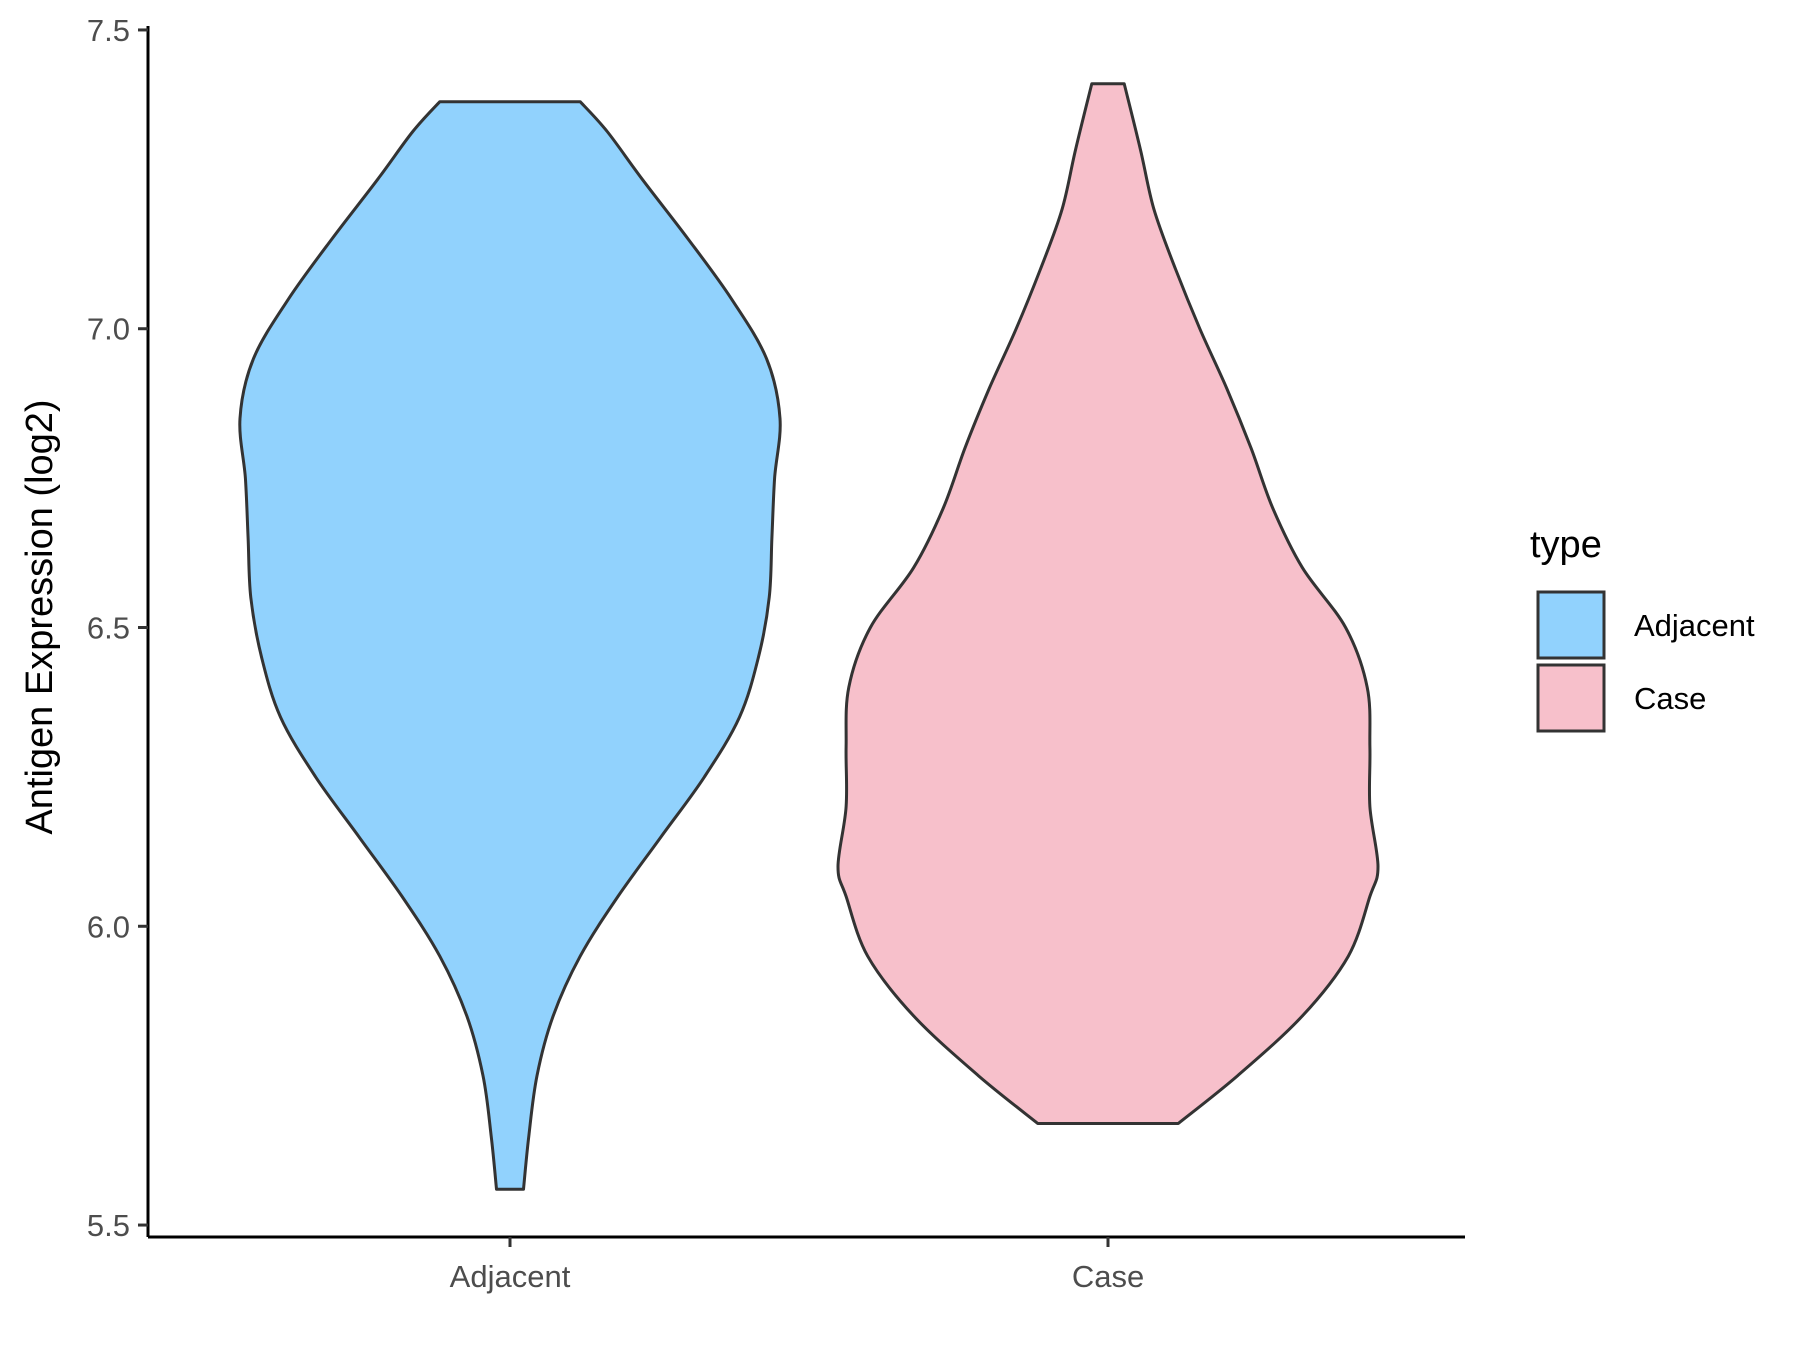  Describe the element at coordinates (108, 1225) in the screenshot. I see `y-tick-label: 5.5` at that location.